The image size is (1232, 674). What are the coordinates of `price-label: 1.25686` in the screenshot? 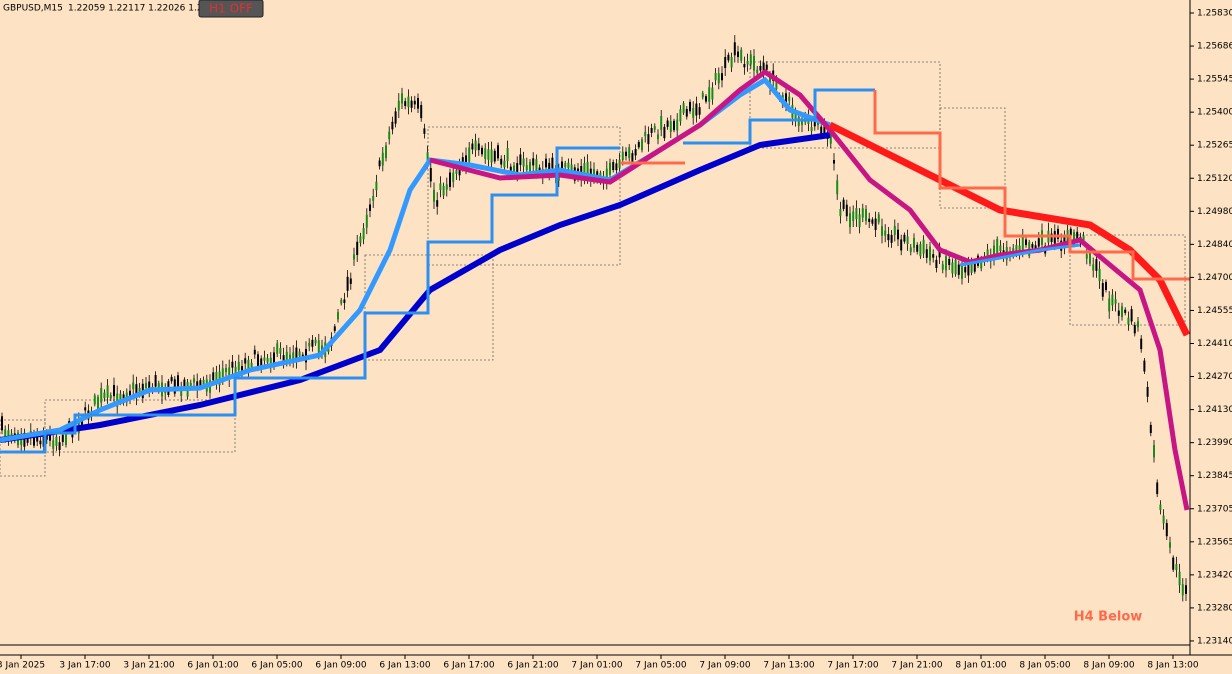 It's located at (1214, 47).